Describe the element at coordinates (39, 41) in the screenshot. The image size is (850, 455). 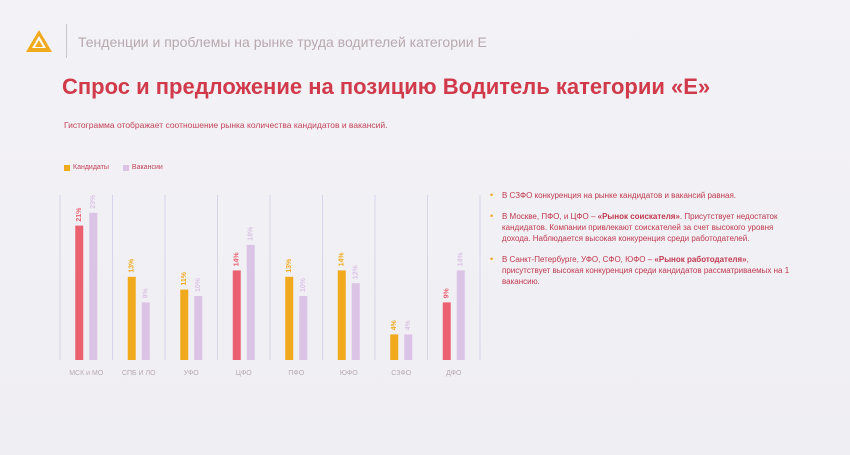
I see `logo-icon` at that location.